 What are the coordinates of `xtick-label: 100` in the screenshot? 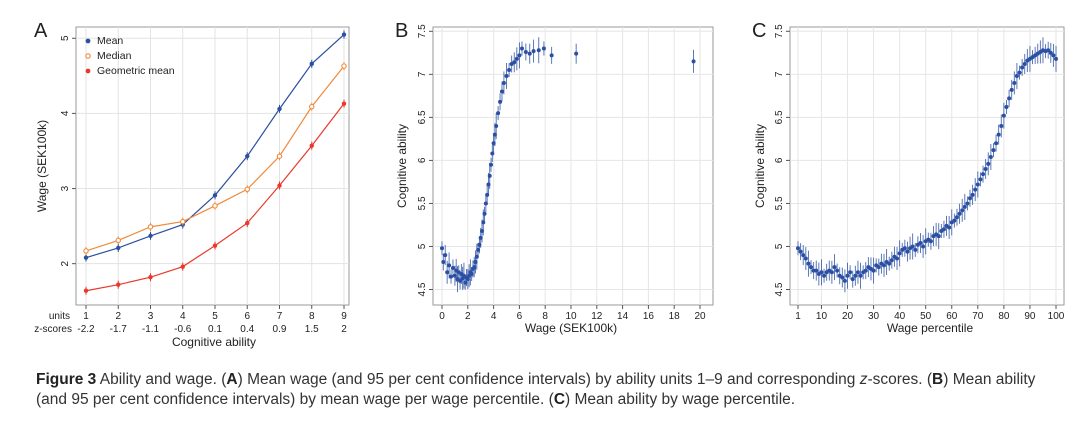 It's located at (1056, 316).